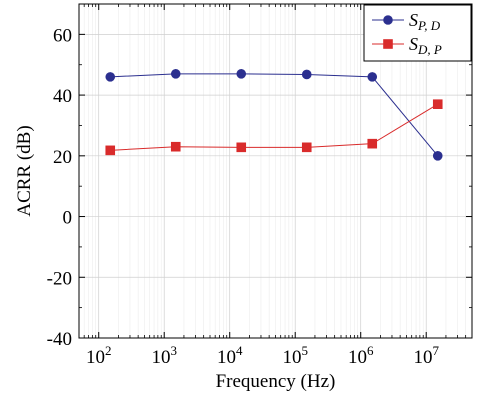 This screenshot has height=398, width=477. Describe the element at coordinates (62, 157) in the screenshot. I see `y-tick-label: 20` at that location.